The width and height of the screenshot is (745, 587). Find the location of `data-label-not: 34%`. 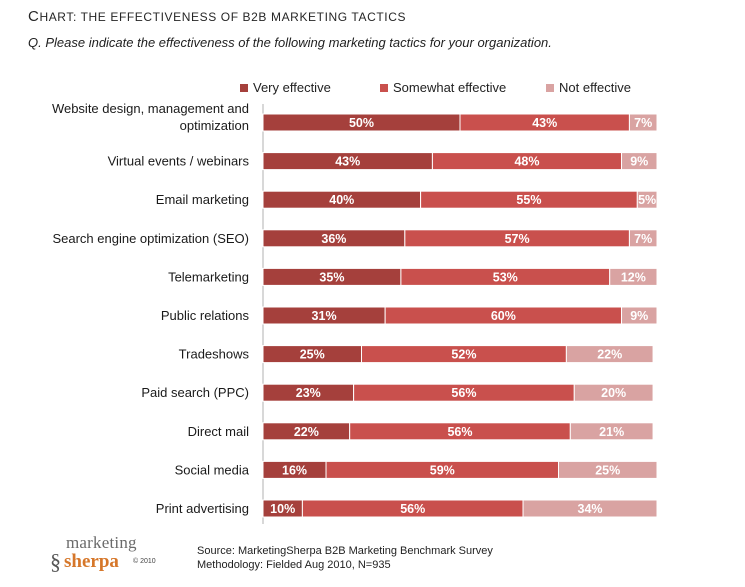

data-label-not: 34% is located at coordinates (590, 509).